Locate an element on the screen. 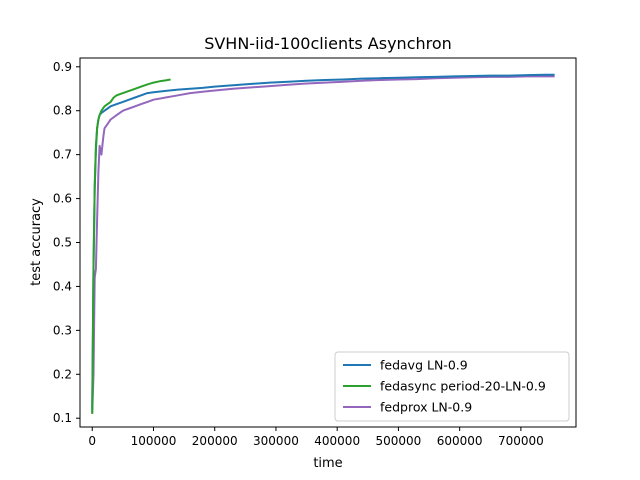  x-tick-label: 100000 is located at coordinates (154, 441).